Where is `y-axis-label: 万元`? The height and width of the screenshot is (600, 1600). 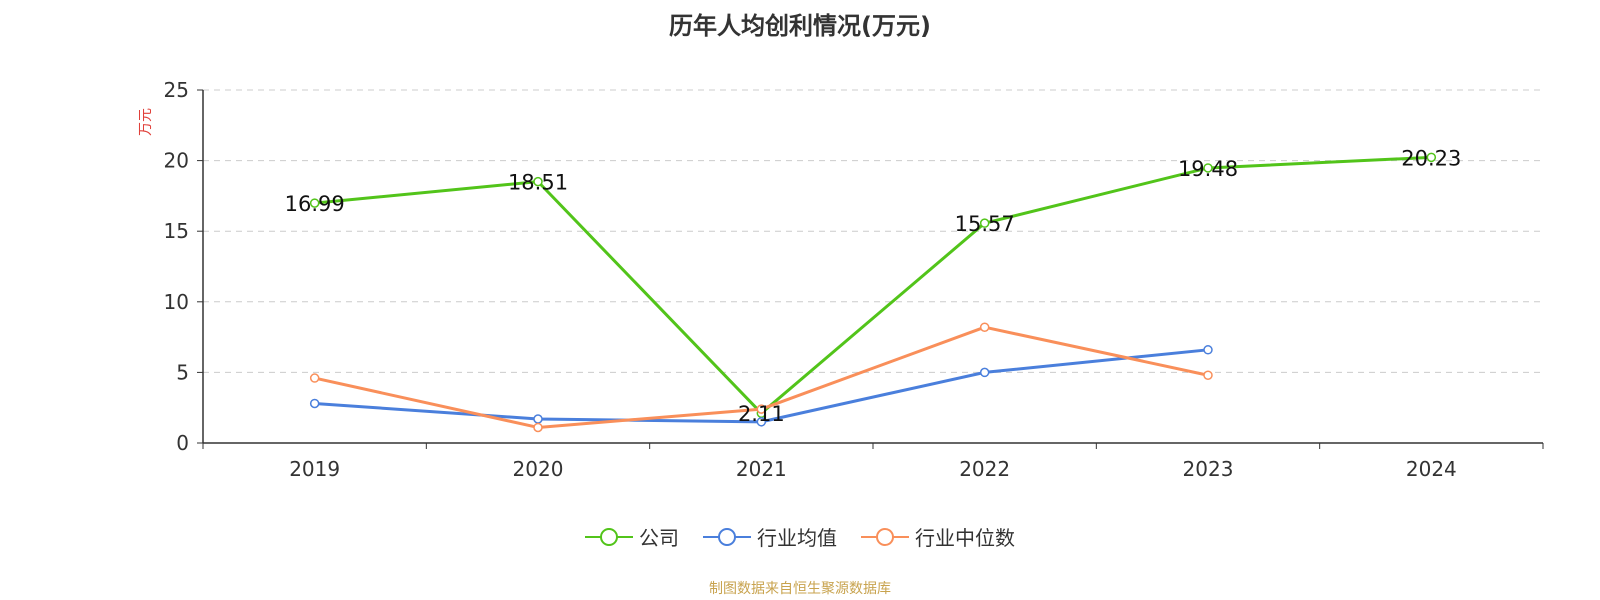
y-axis-label: 万元 is located at coordinates (146, 122).